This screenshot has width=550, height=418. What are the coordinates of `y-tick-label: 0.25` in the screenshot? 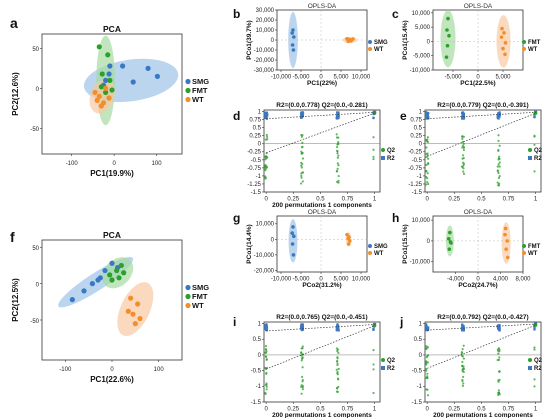 It's located at (255, 137).